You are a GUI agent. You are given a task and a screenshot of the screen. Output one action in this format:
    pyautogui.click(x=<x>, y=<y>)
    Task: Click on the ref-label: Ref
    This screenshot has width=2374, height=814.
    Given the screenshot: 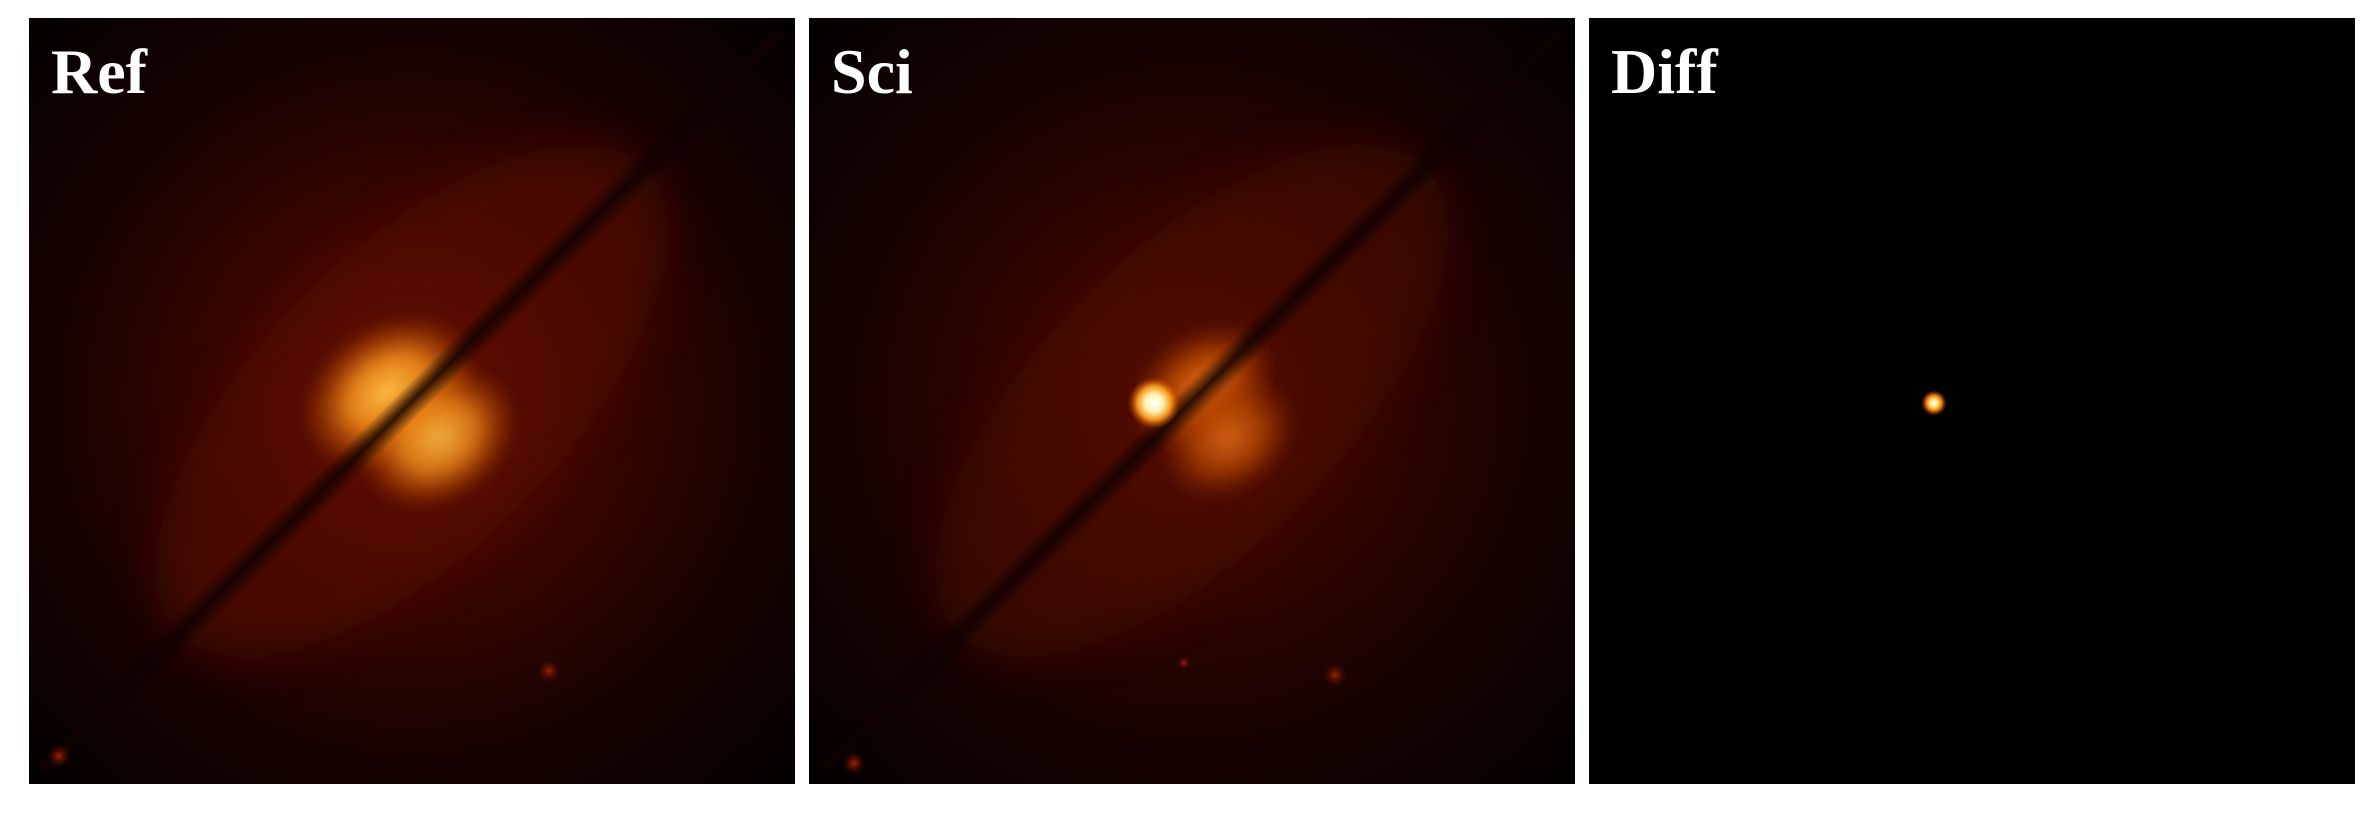 What is the action you would take?
    pyautogui.click(x=99, y=71)
    